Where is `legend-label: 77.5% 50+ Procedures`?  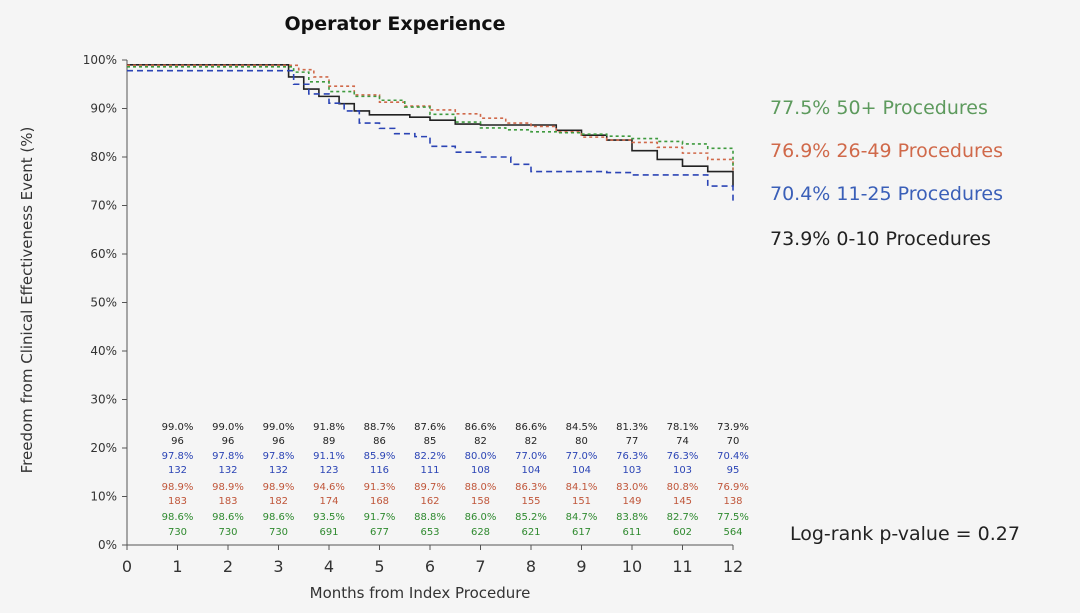 legend-label: 77.5% 50+ Procedures is located at coordinates (879, 108).